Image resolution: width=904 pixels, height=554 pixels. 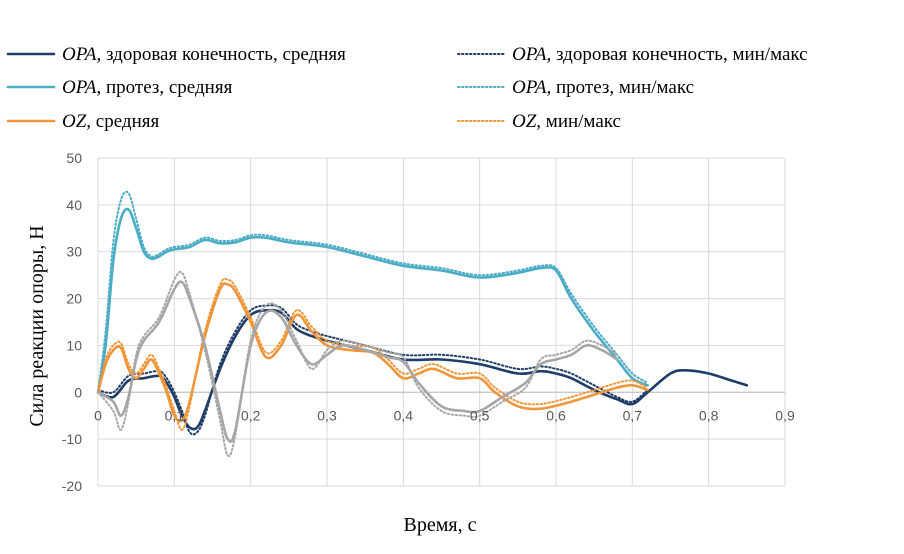 I want to click on y-tick-label: 30, so click(x=74, y=252).